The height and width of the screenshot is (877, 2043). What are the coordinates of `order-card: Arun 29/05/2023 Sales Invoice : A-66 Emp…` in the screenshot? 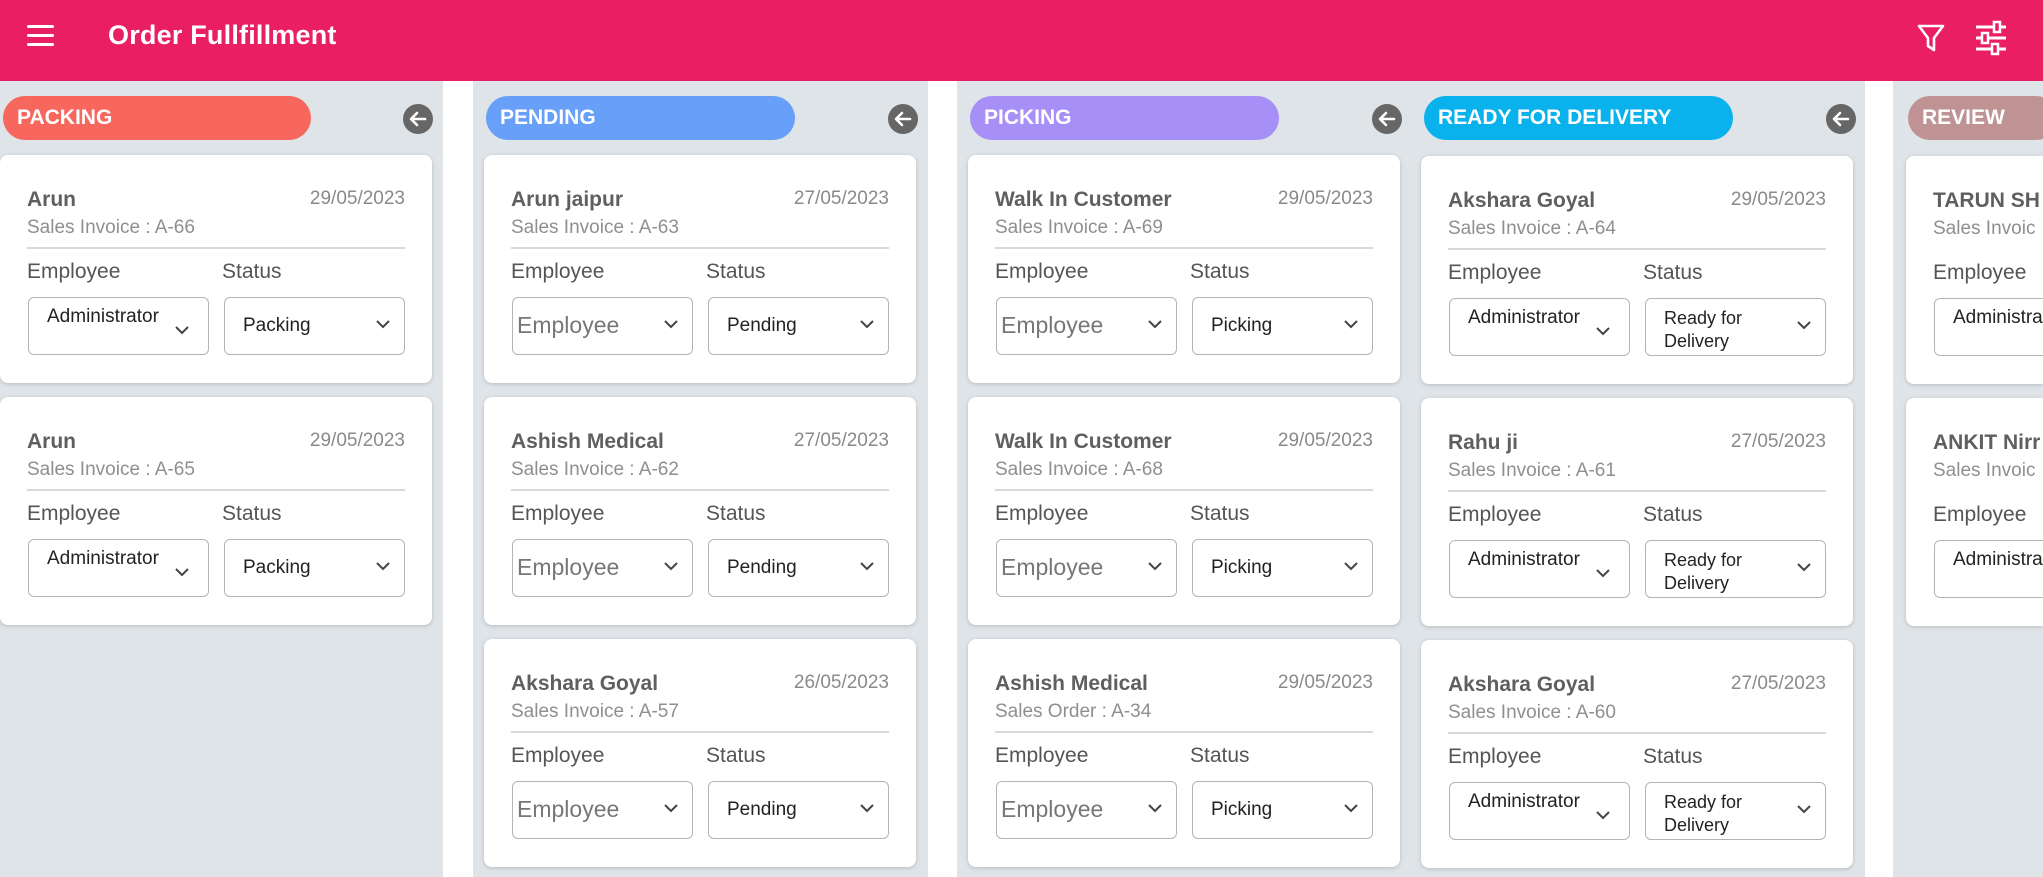 It's located at (216, 269).